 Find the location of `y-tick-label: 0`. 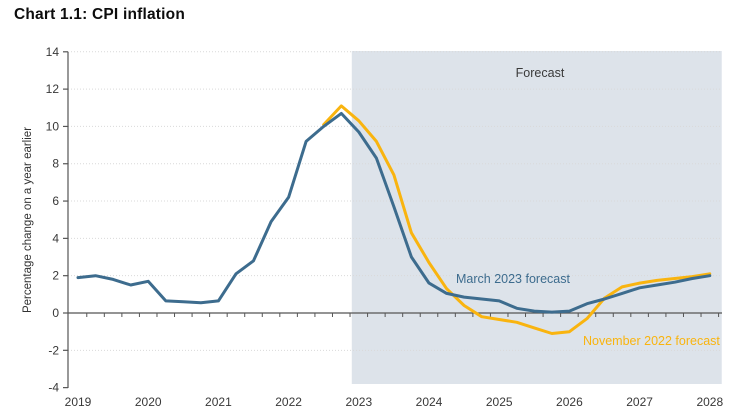

y-tick-label: 0 is located at coordinates (55, 313).